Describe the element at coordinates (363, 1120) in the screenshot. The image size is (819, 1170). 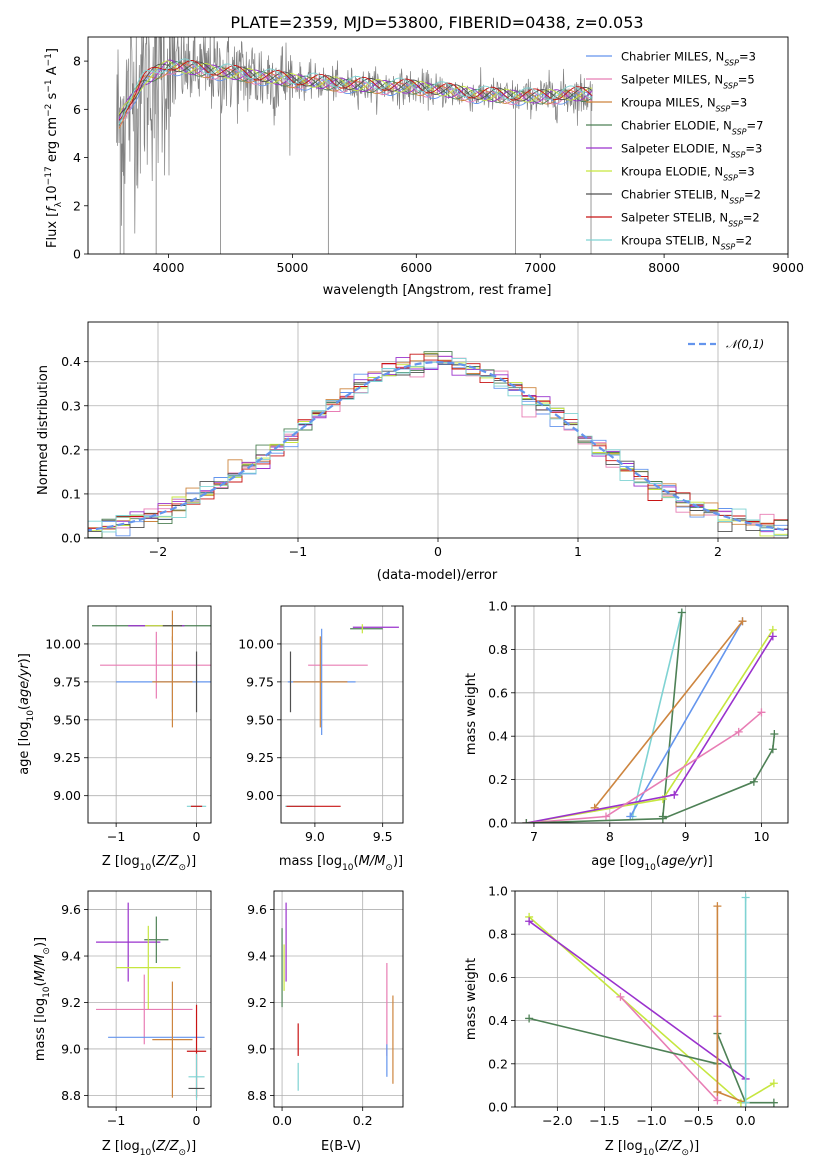
I see `x-tick-label: 0.2` at that location.